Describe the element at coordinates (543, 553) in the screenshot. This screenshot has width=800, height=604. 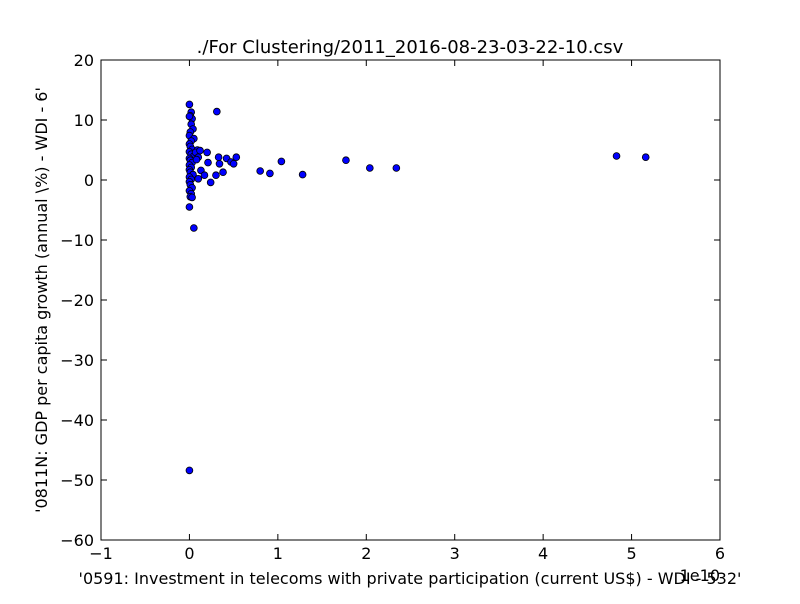
I see `x-tick-label: 4` at that location.